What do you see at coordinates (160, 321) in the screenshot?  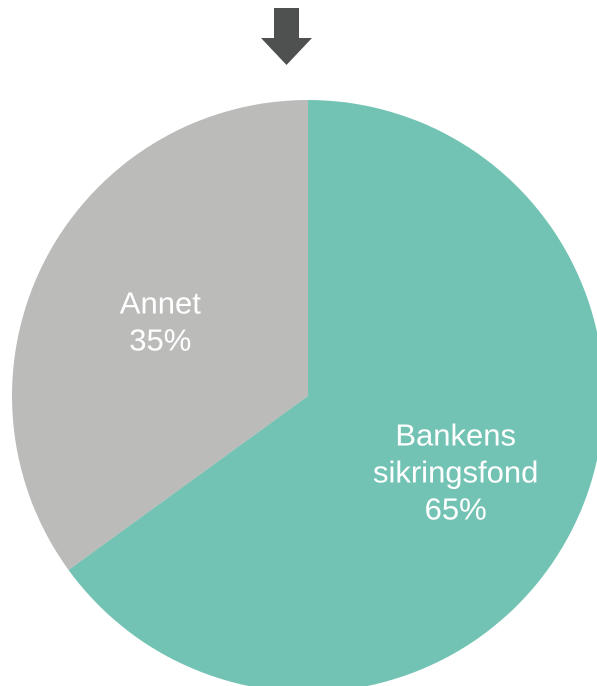 I see `pie-slice-label-1: Annet 35%` at bounding box center [160, 321].